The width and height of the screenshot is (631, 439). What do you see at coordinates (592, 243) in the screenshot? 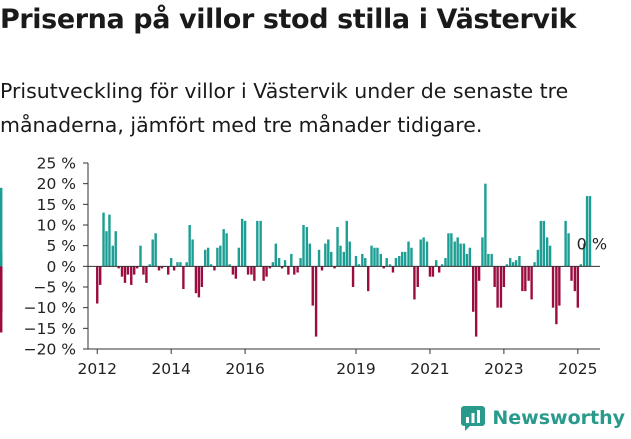
I see `latest-value-label: 0 %` at bounding box center [592, 243].